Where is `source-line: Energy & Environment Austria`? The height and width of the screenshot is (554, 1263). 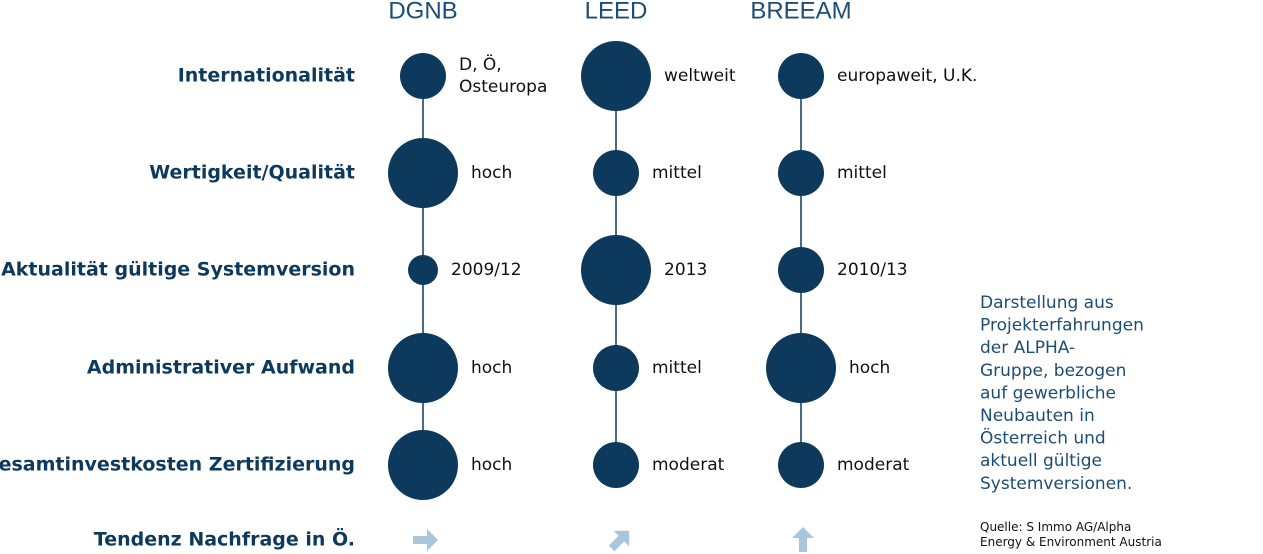
source-line: Energy & Environment Austria is located at coordinates (1071, 542).